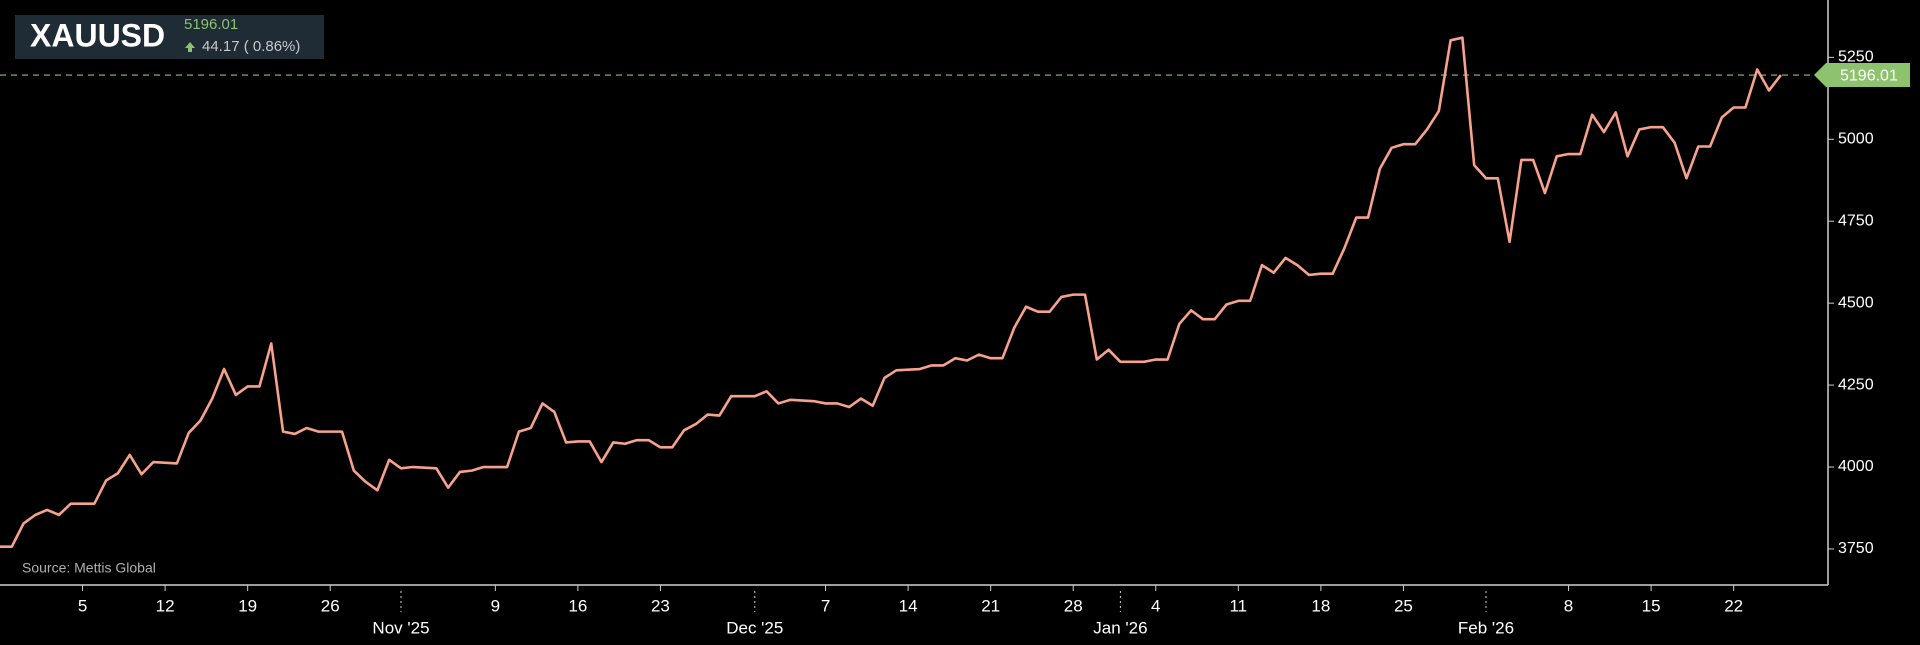 The image size is (1920, 645). Describe the element at coordinates (97, 35) in the screenshot. I see `chart-title: XAUUSD` at that location.